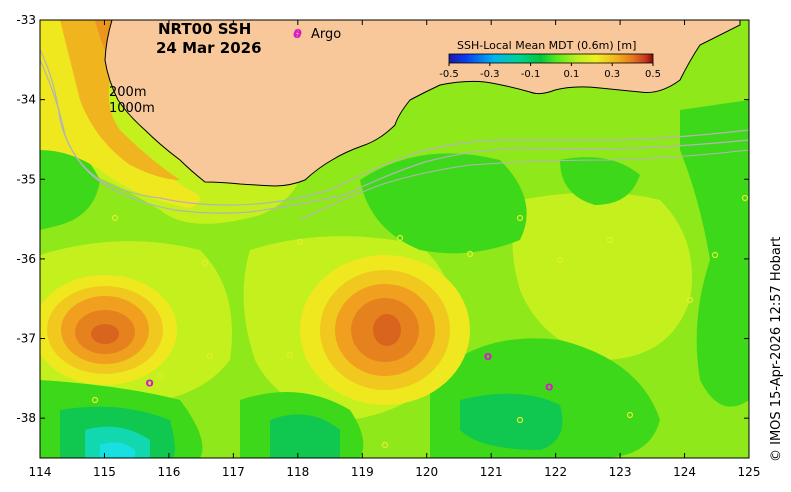 The height and width of the screenshot is (492, 791). Describe the element at coordinates (204, 29) in the screenshot. I see `map-title-line1: NRT00 SSH` at that location.